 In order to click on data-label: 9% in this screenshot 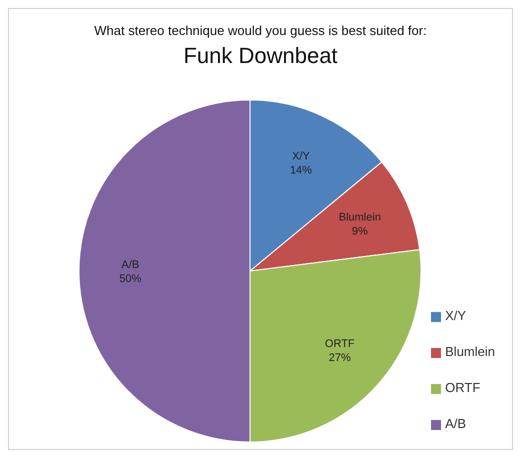, I will do `click(360, 231)`.